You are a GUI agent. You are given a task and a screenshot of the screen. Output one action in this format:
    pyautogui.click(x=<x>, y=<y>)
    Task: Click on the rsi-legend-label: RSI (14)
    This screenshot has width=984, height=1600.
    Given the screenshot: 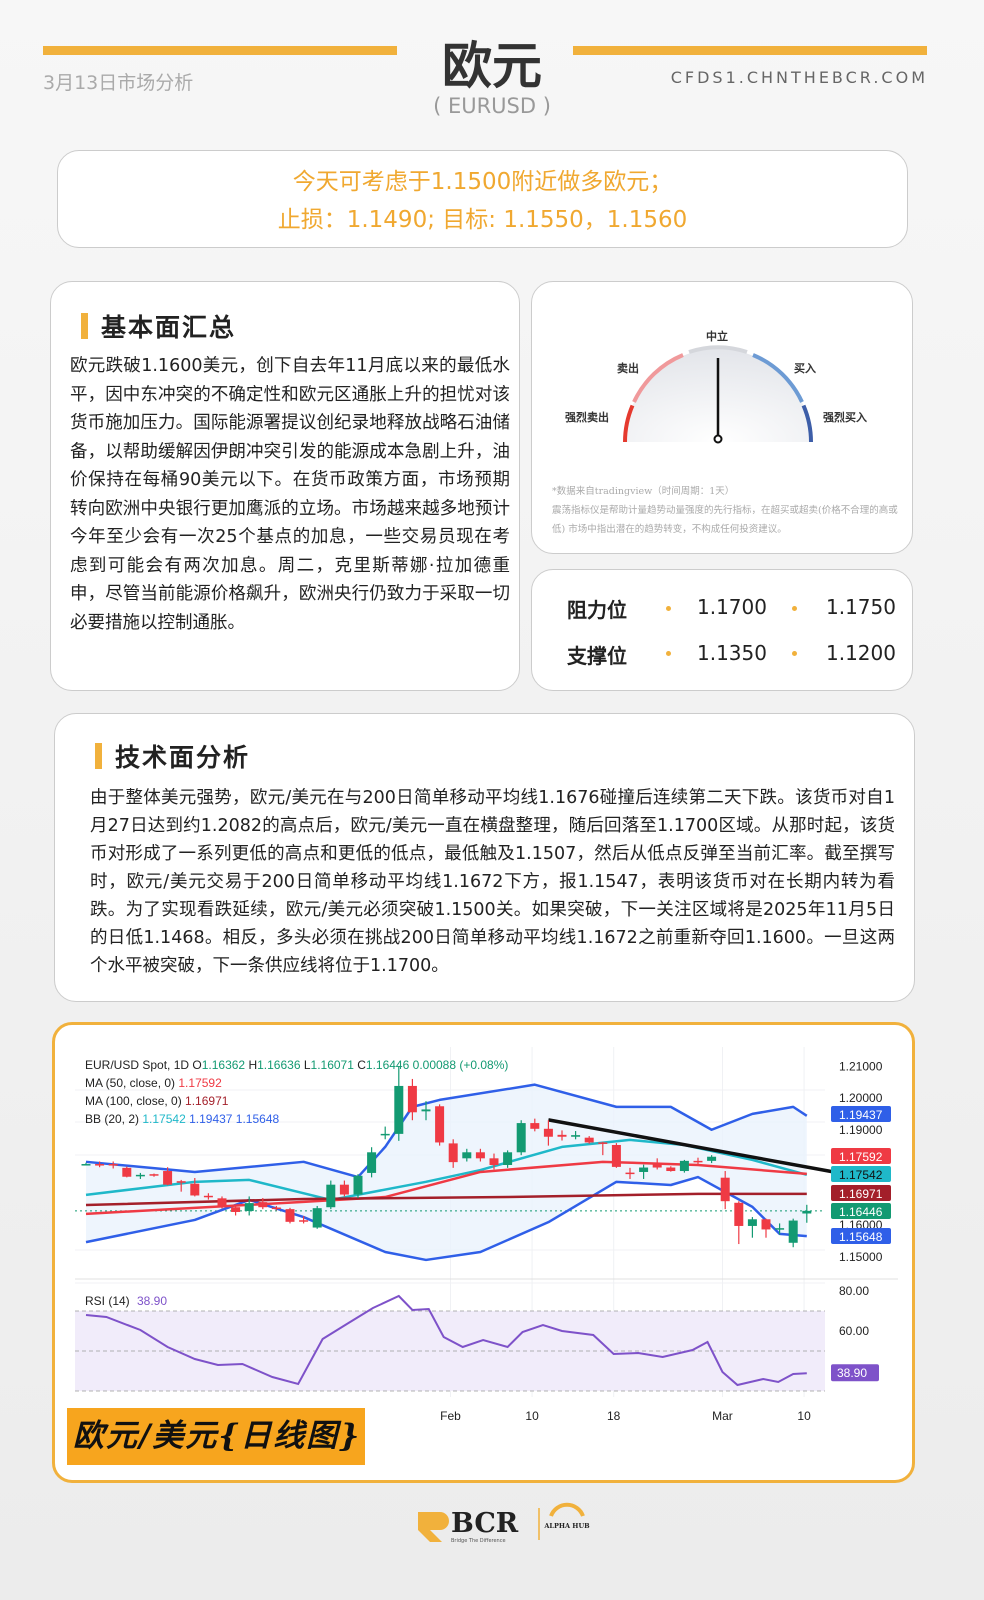 What is the action you would take?
    pyautogui.click(x=107, y=1301)
    